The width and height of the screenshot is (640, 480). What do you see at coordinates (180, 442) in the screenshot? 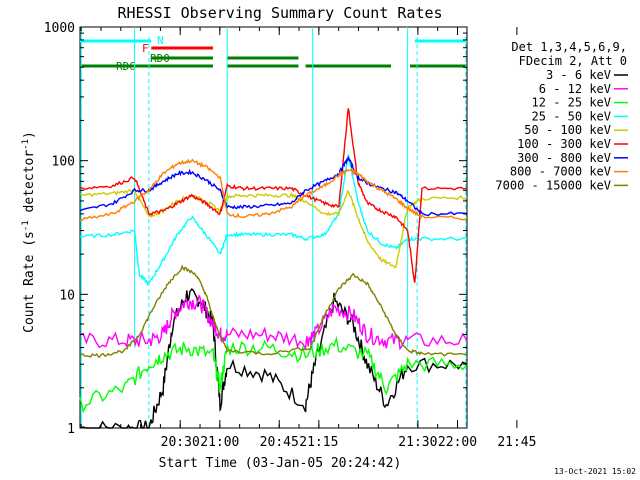
I see `x-tick-label: 20:30` at bounding box center [180, 442].